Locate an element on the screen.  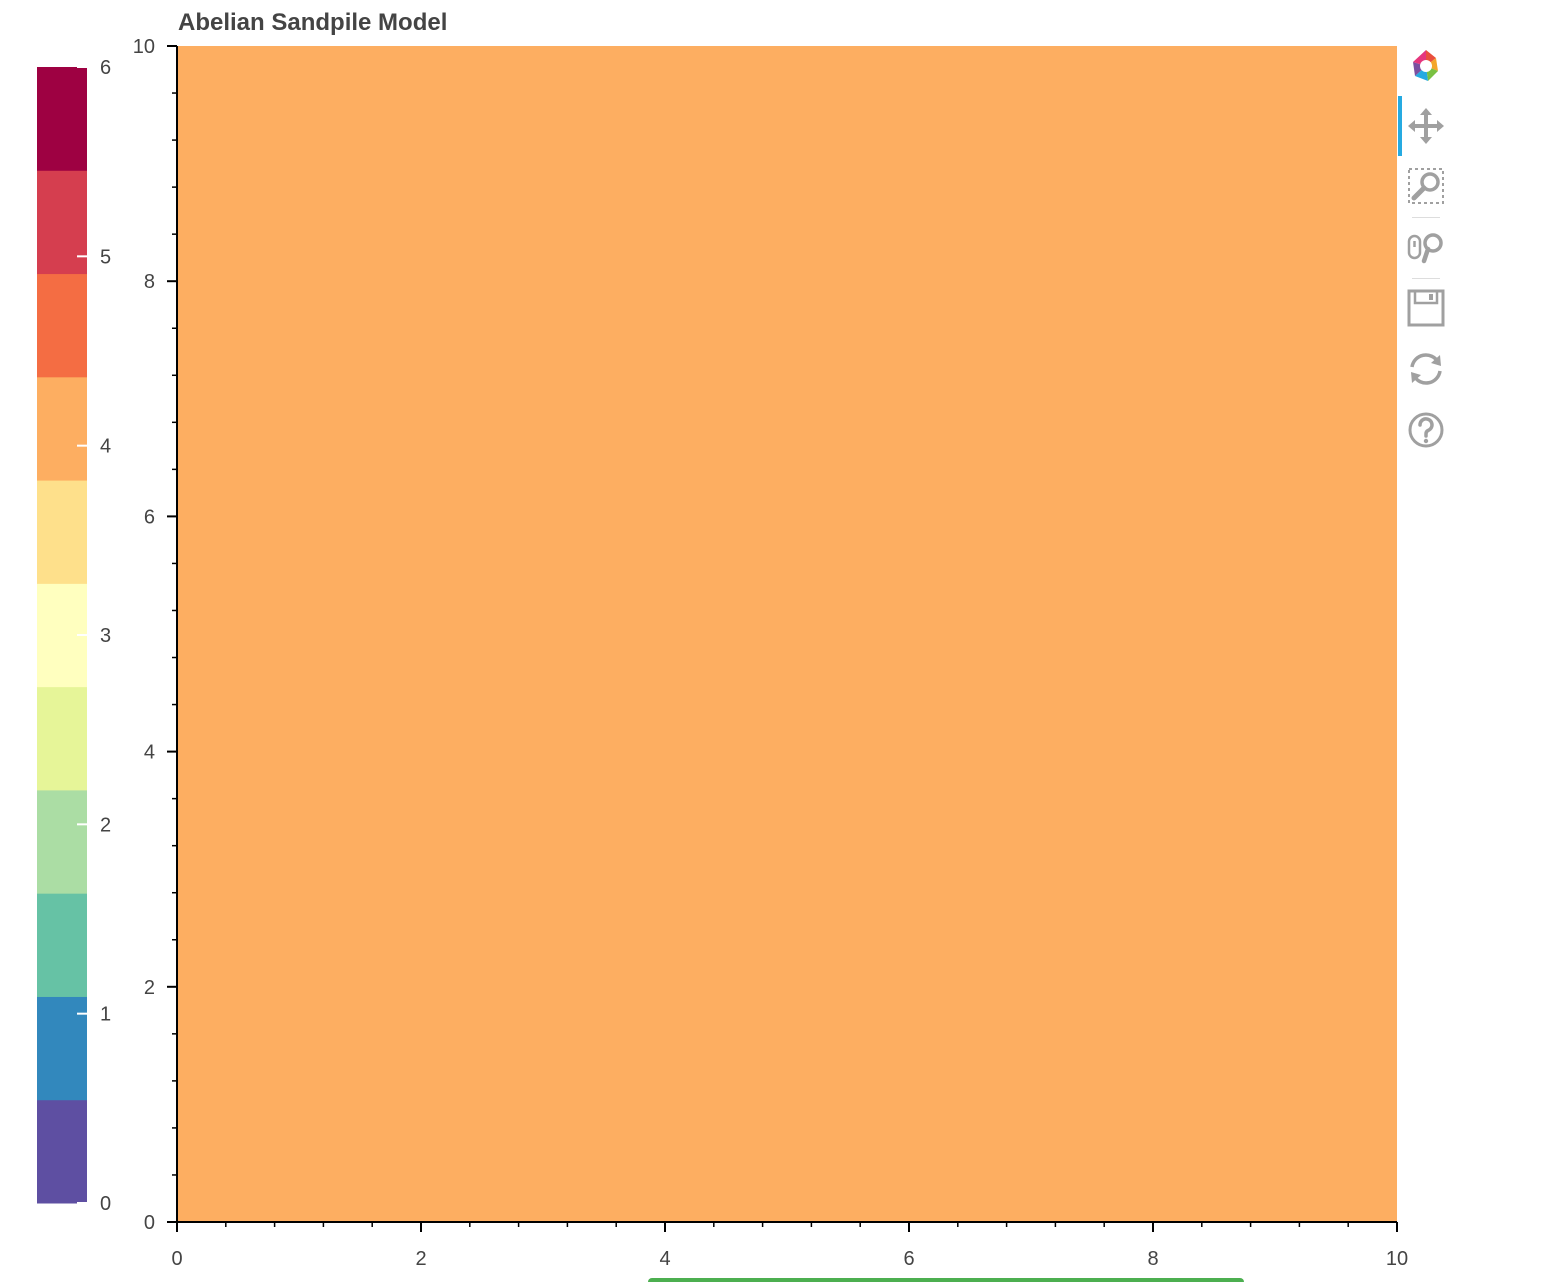
x-axis: 0 2 4 6 8 10 is located at coordinates (789, 1245).